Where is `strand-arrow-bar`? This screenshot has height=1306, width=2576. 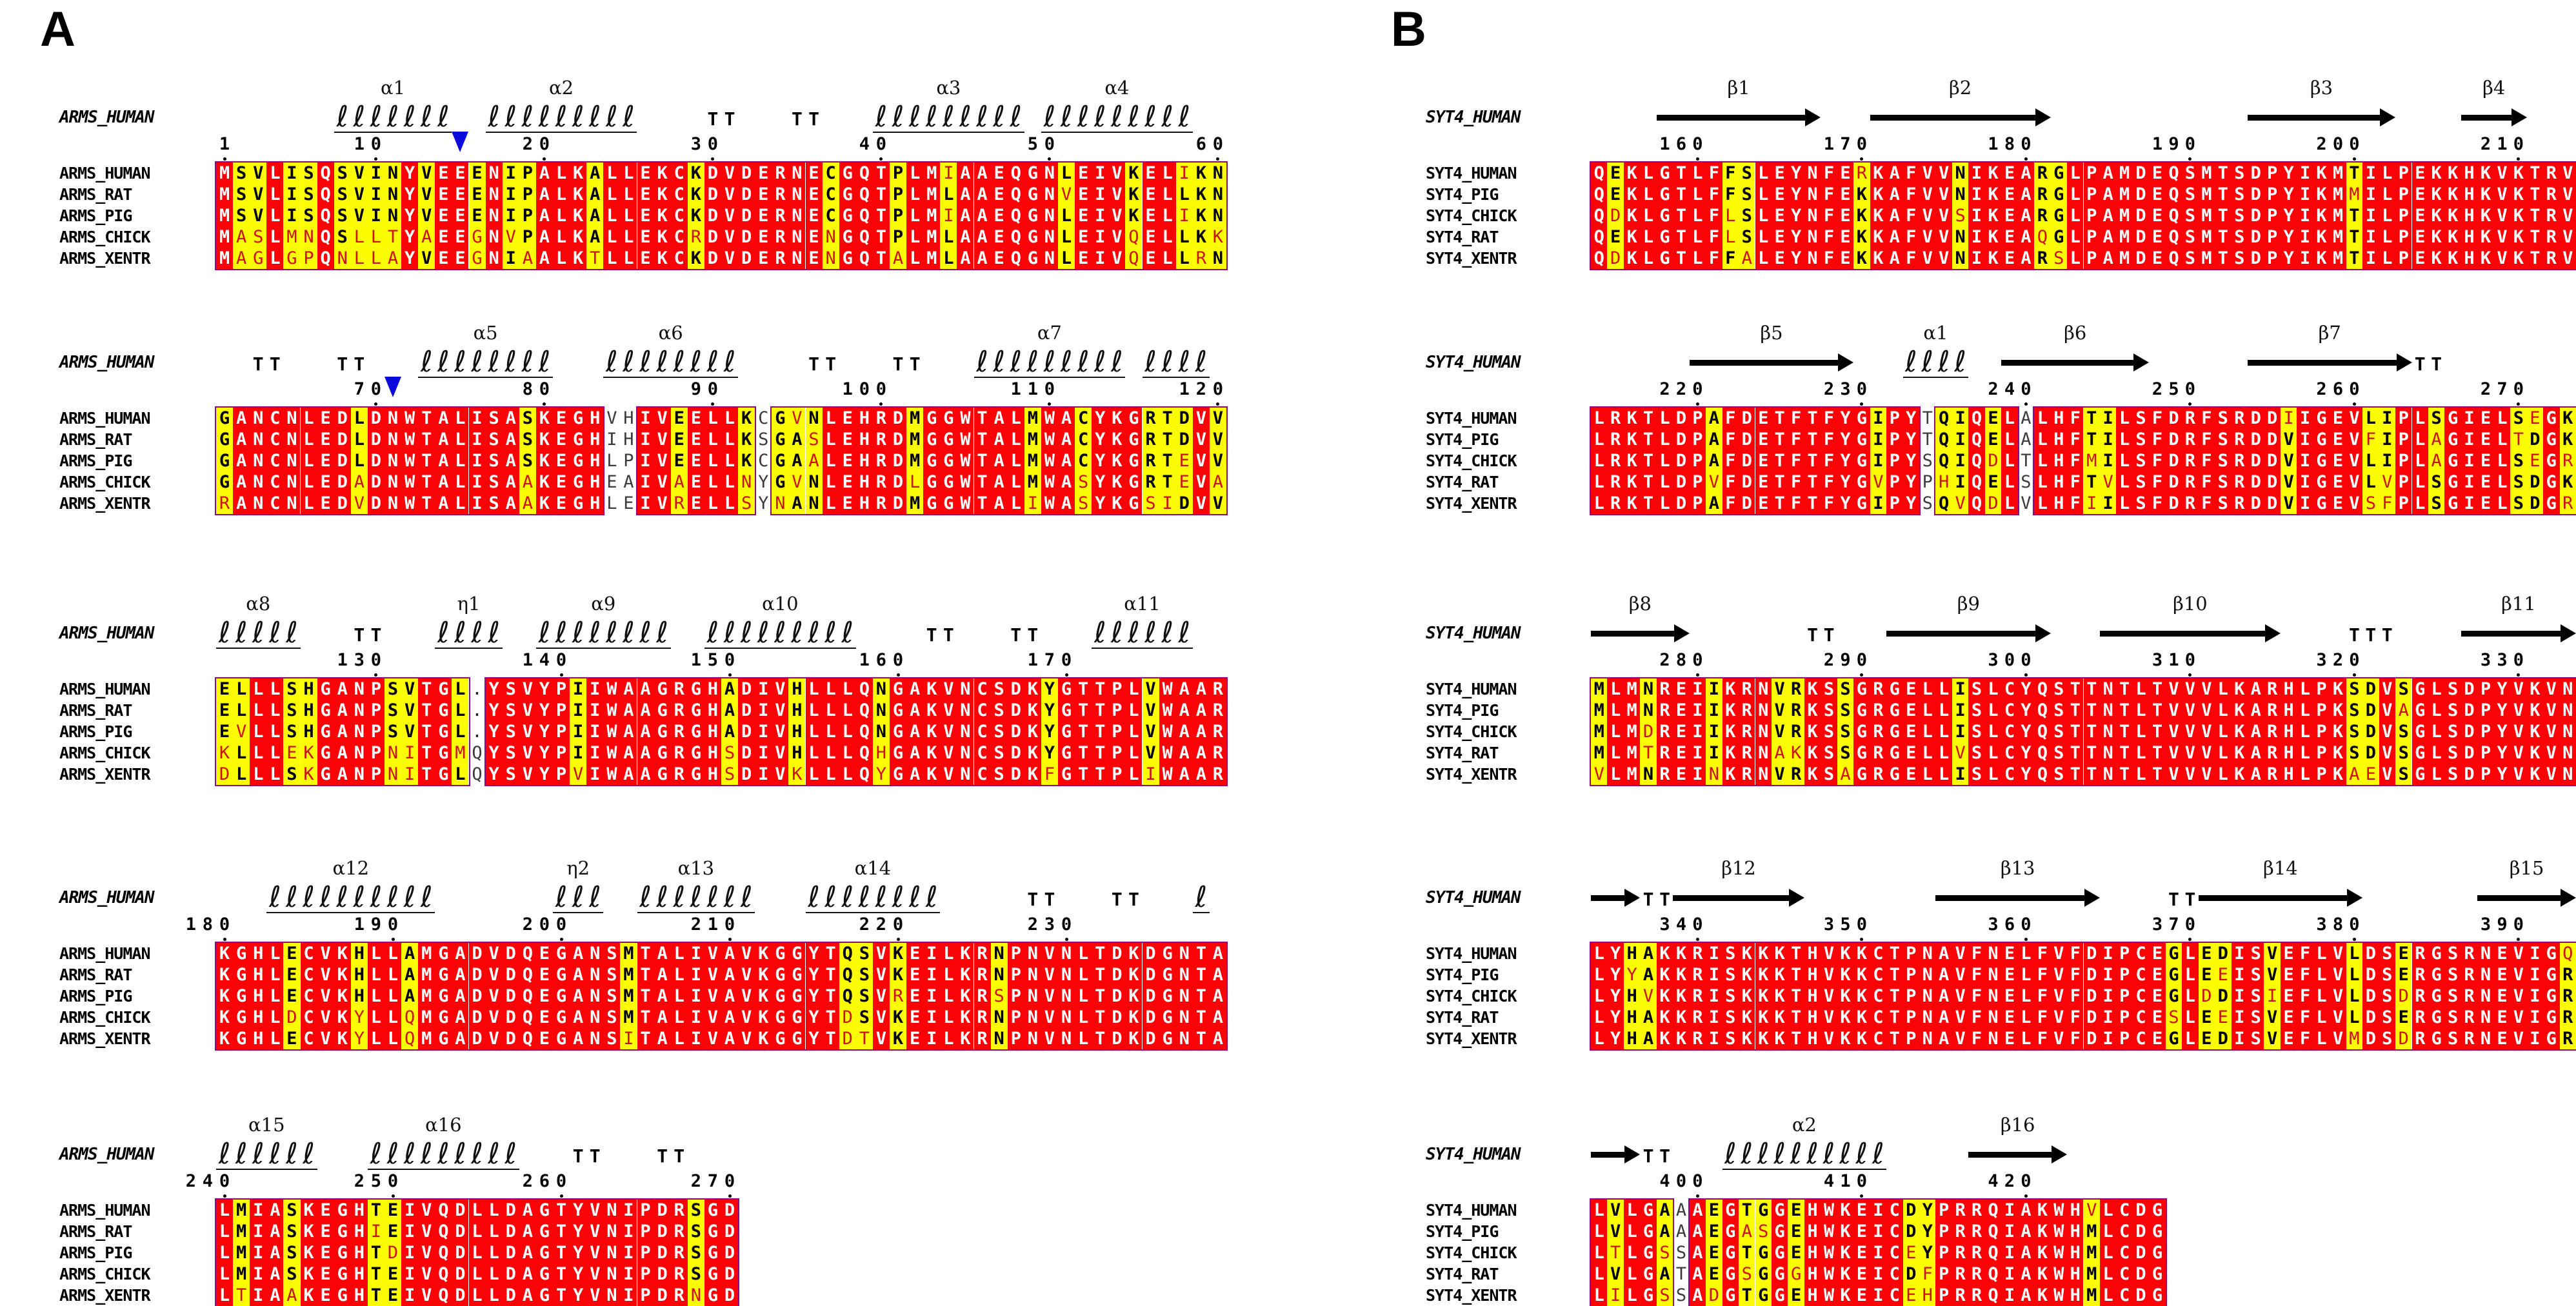 strand-arrow-bar is located at coordinates (2511, 634).